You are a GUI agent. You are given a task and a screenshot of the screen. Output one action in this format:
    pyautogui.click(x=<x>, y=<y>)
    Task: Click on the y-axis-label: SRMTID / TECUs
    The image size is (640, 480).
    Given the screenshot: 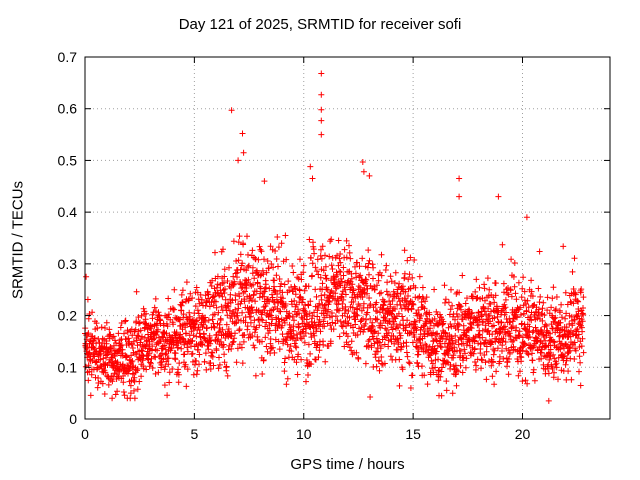 What is the action you would take?
    pyautogui.click(x=18, y=240)
    